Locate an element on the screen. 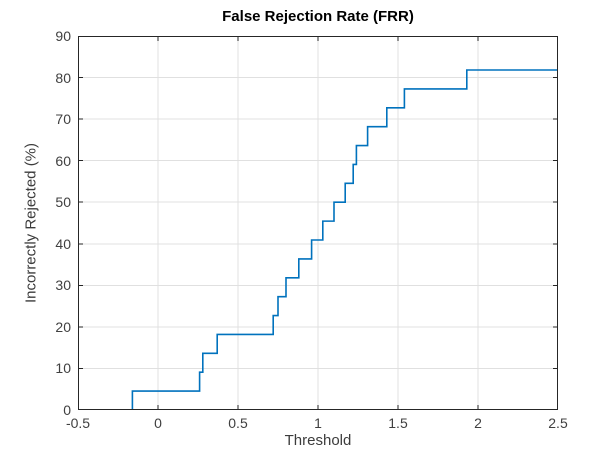 The width and height of the screenshot is (616, 462). x-tick-label: 2.5 is located at coordinates (558, 423).